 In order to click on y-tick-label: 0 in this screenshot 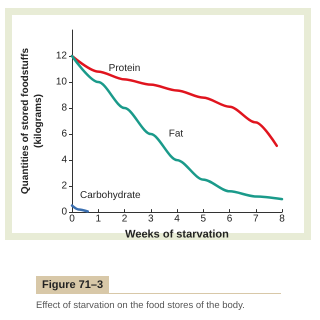, I will do `click(64, 212)`.